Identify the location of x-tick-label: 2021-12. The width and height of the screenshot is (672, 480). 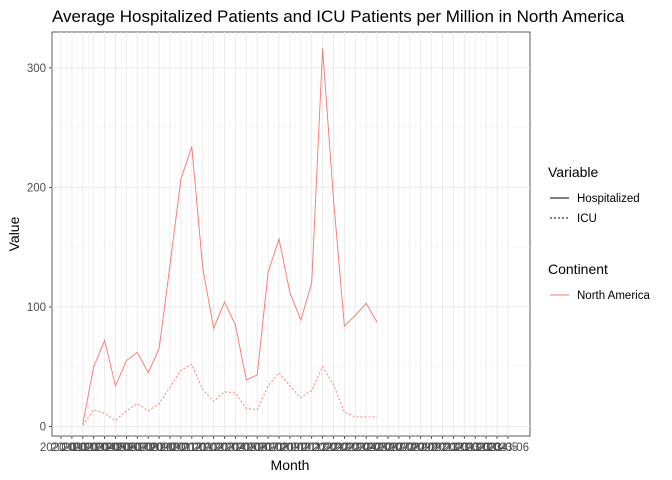
(312, 448).